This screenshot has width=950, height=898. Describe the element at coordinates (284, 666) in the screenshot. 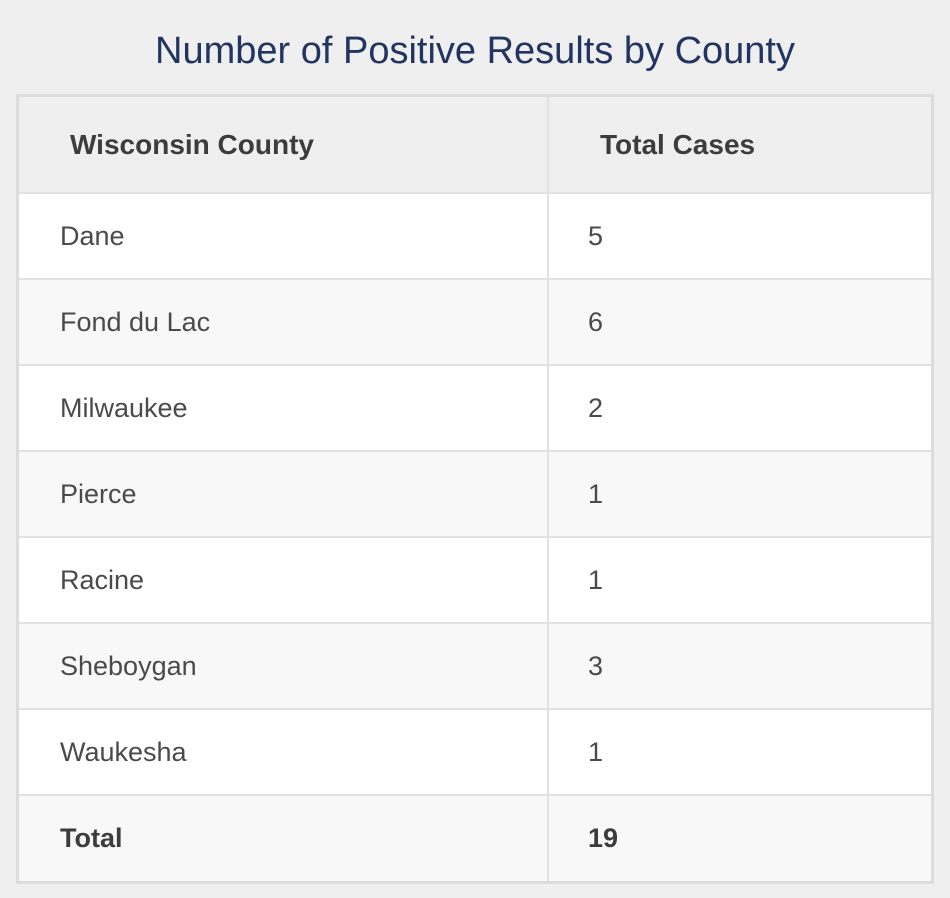

I see `county-cell: Sheboygan` at that location.